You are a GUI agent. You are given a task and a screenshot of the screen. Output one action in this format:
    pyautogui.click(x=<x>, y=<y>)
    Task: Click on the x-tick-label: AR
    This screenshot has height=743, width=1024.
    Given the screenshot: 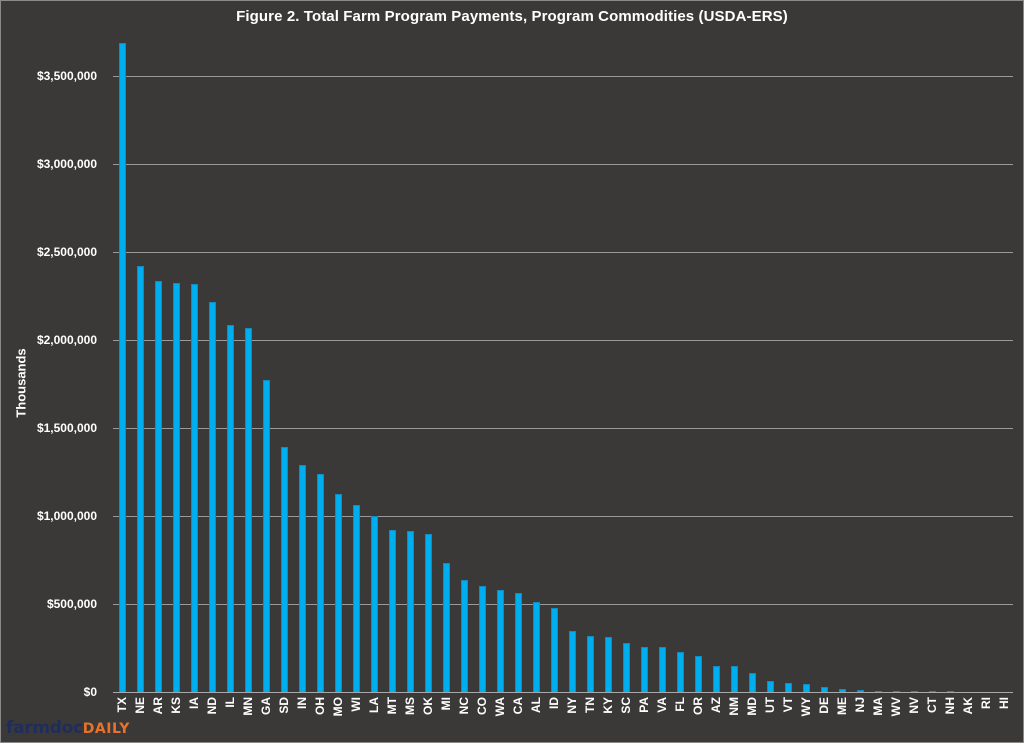 What is the action you would take?
    pyautogui.click(x=158, y=706)
    